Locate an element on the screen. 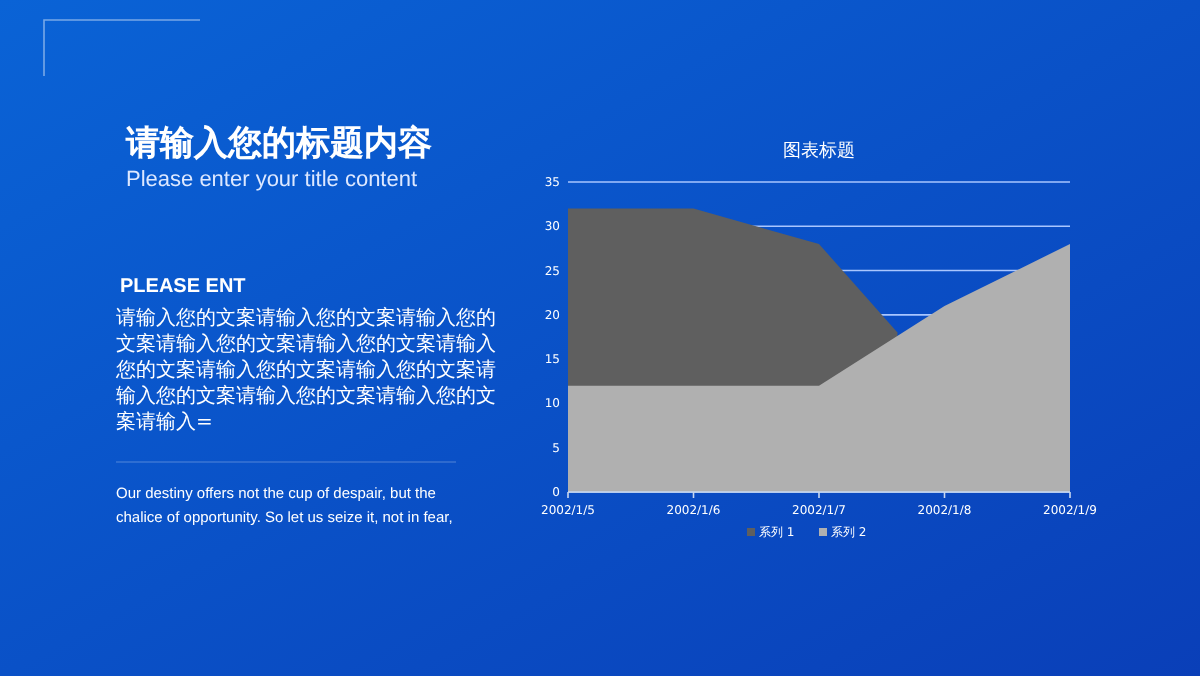  chart-title: 图表标题 is located at coordinates (819, 151).